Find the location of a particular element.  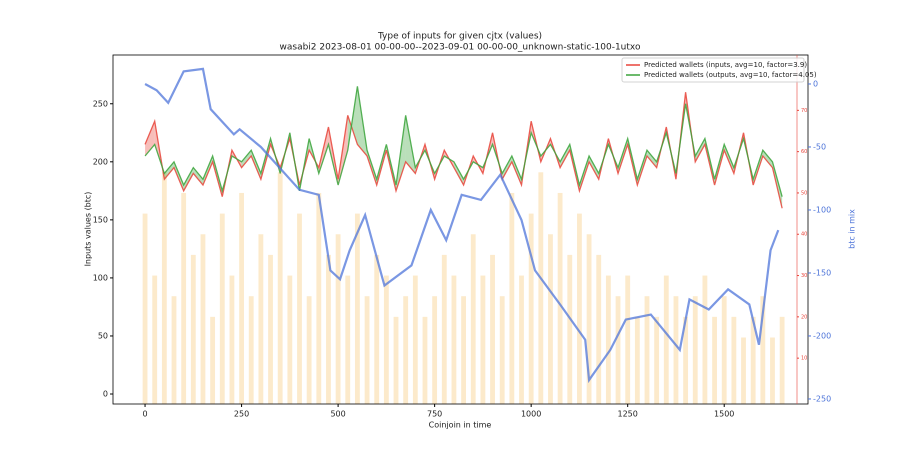

y3-tick-label: 50 is located at coordinates (804, 193).